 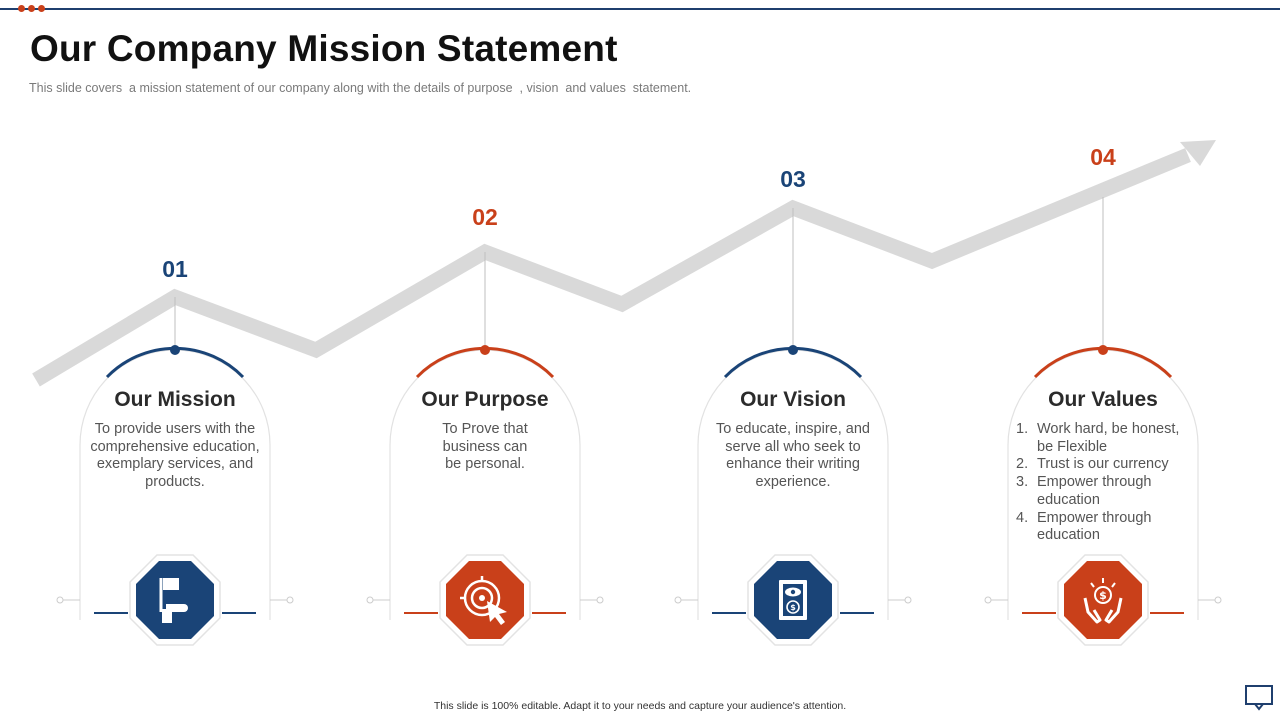 What do you see at coordinates (1084, 491) in the screenshot?
I see `list-item: 3. Empower through education` at bounding box center [1084, 491].